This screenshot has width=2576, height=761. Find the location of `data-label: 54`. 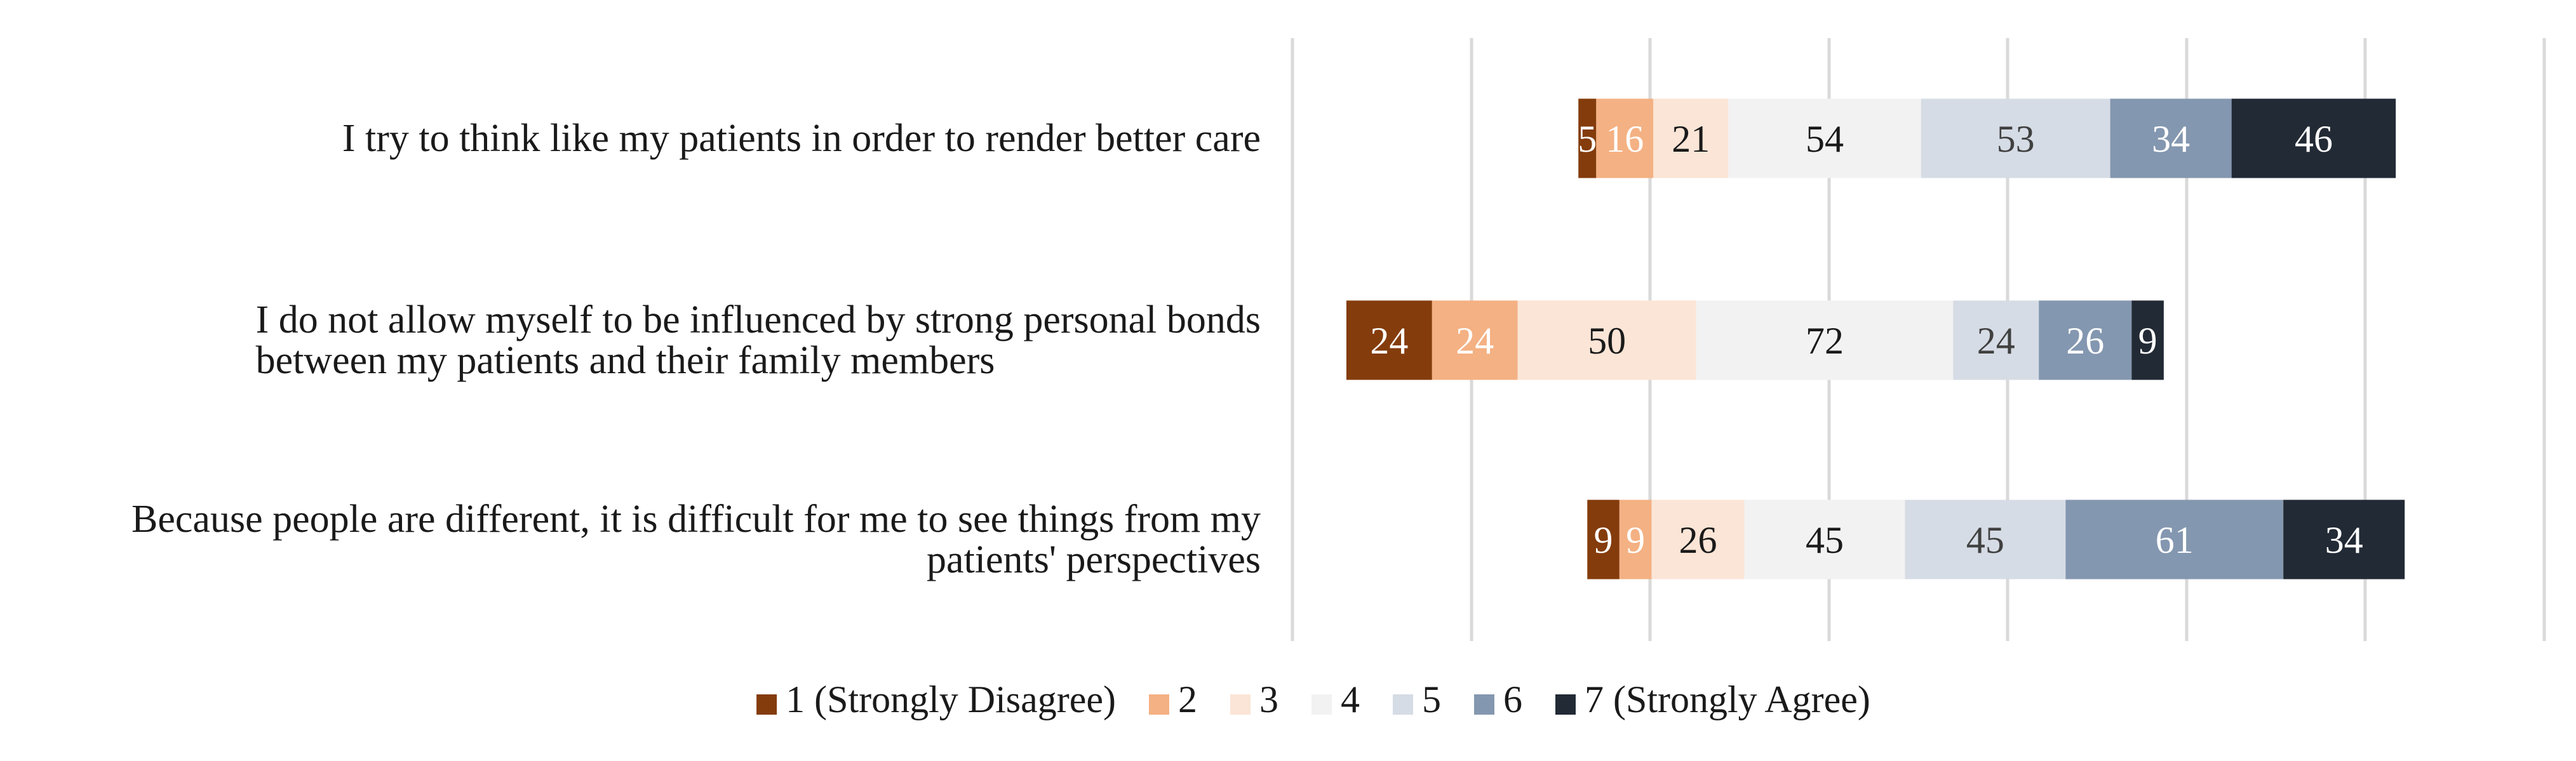

data-label: 54 is located at coordinates (1825, 139).